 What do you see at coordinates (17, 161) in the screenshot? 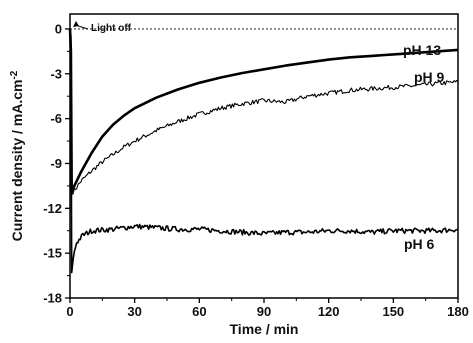
I see `y-axis-title-main: Current density / mA.cm` at bounding box center [17, 161].